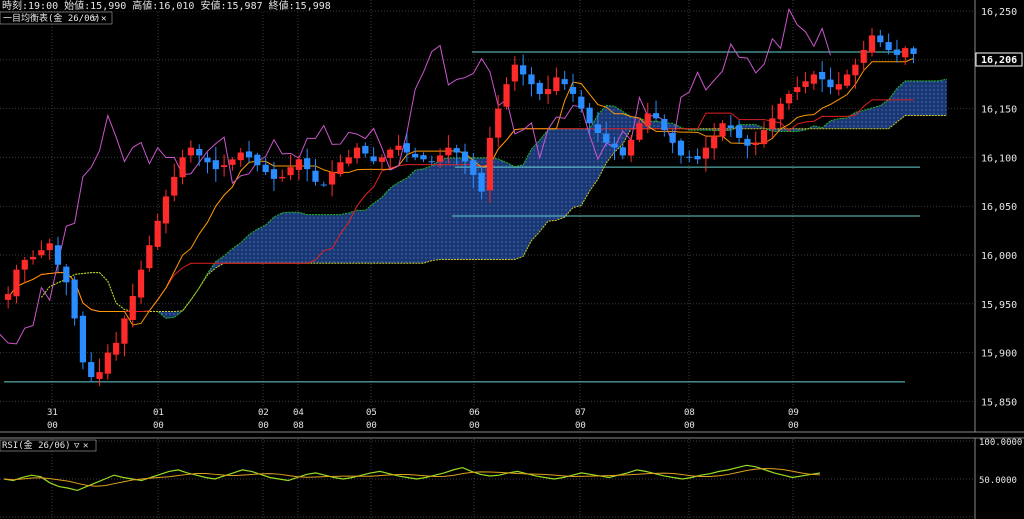  What do you see at coordinates (77, 446) in the screenshot?
I see `rsi-collapse-icon: ▽` at bounding box center [77, 446].